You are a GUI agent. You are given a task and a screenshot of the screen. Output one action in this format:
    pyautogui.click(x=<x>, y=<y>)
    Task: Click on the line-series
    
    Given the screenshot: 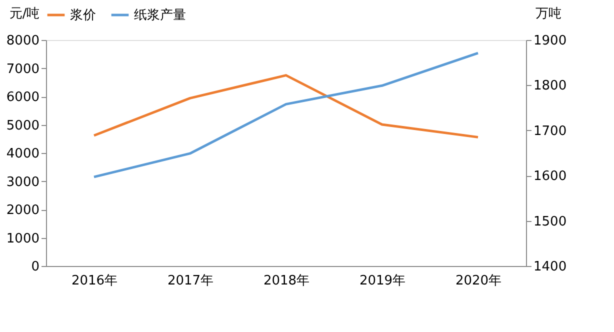 What is the action you would take?
    pyautogui.click(x=286, y=106)
    